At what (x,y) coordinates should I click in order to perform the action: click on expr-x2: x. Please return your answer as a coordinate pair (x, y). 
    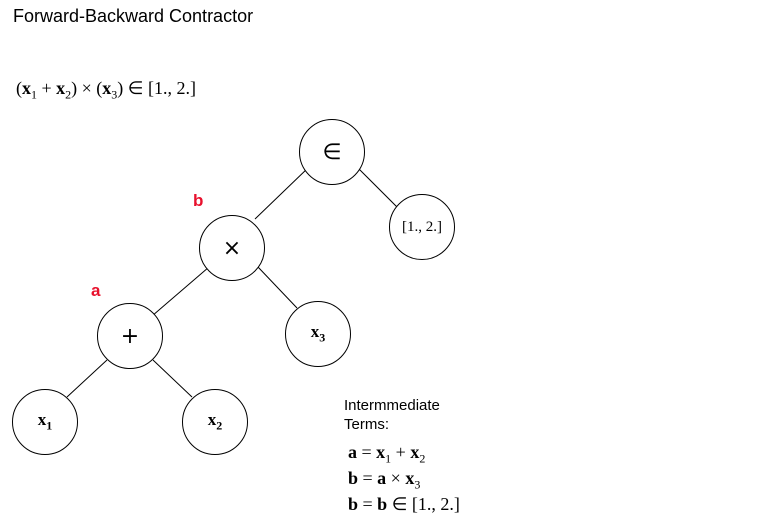
    Looking at the image, I should click on (61, 88).